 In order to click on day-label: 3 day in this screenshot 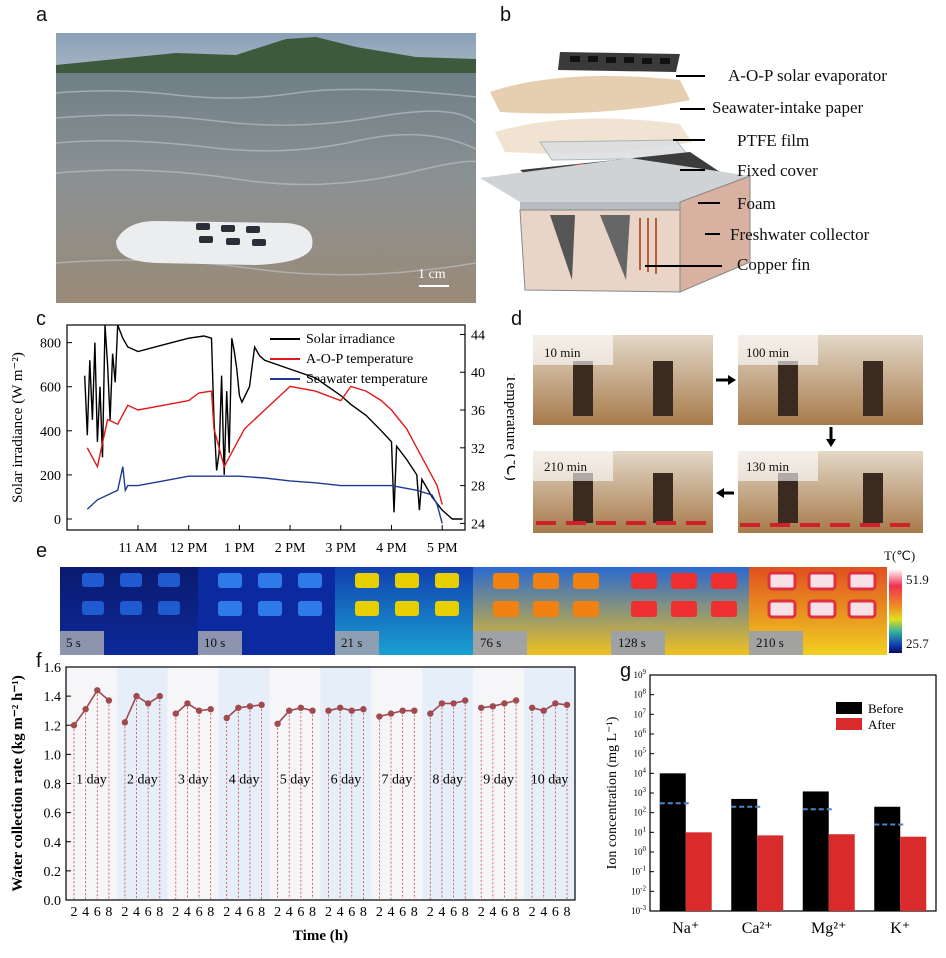, I will do `click(193, 780)`.